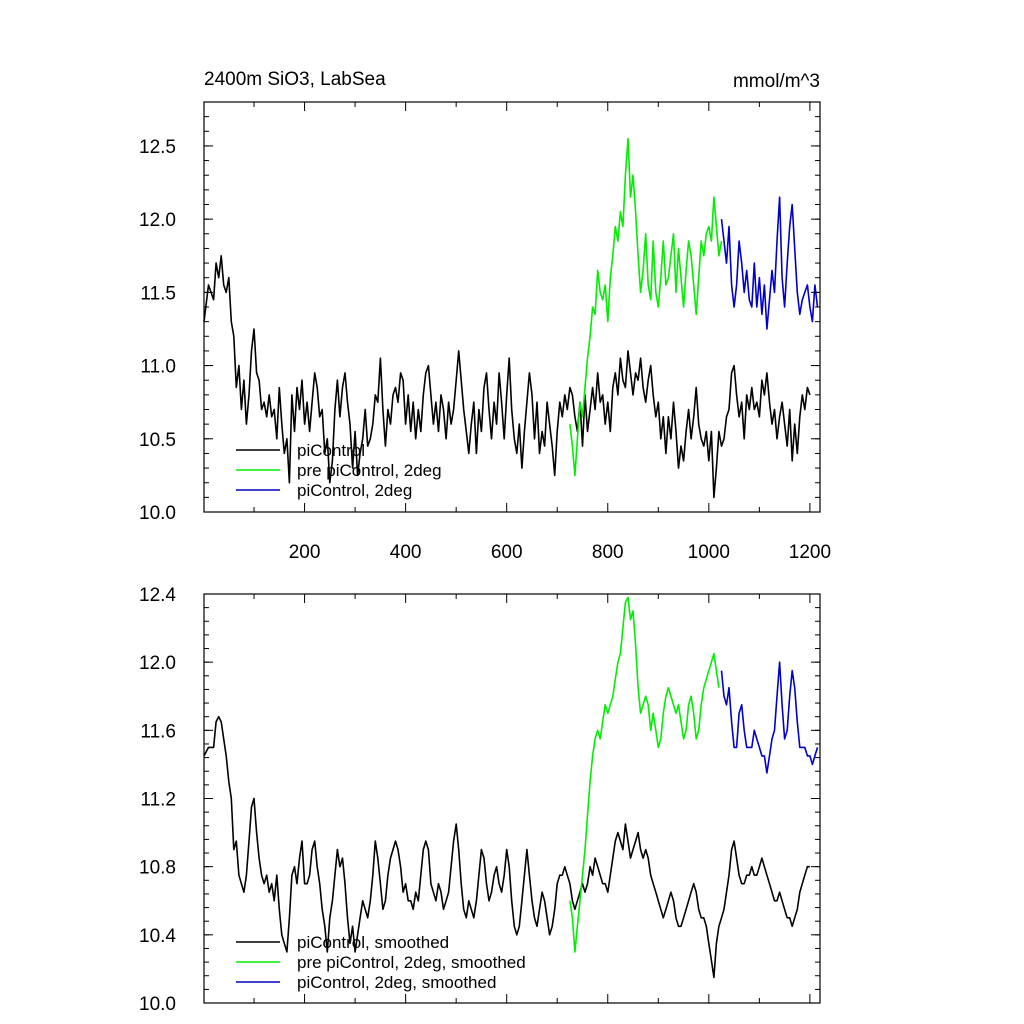  Describe the element at coordinates (709, 552) in the screenshot. I see `x-tick-label: 1000` at that location.